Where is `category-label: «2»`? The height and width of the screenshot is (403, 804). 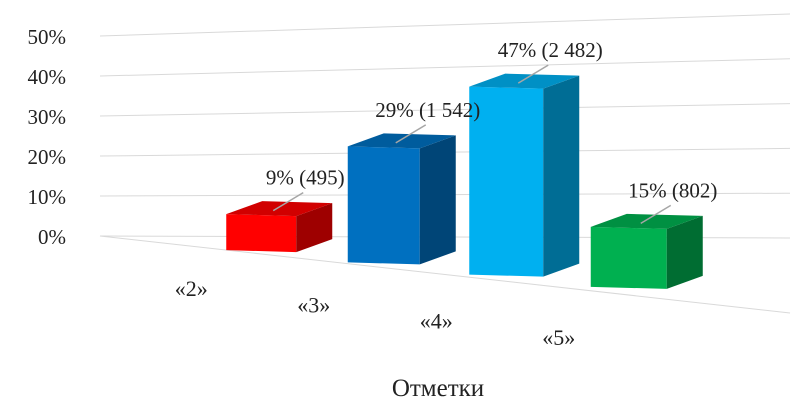 category-label: «2» is located at coordinates (191, 288).